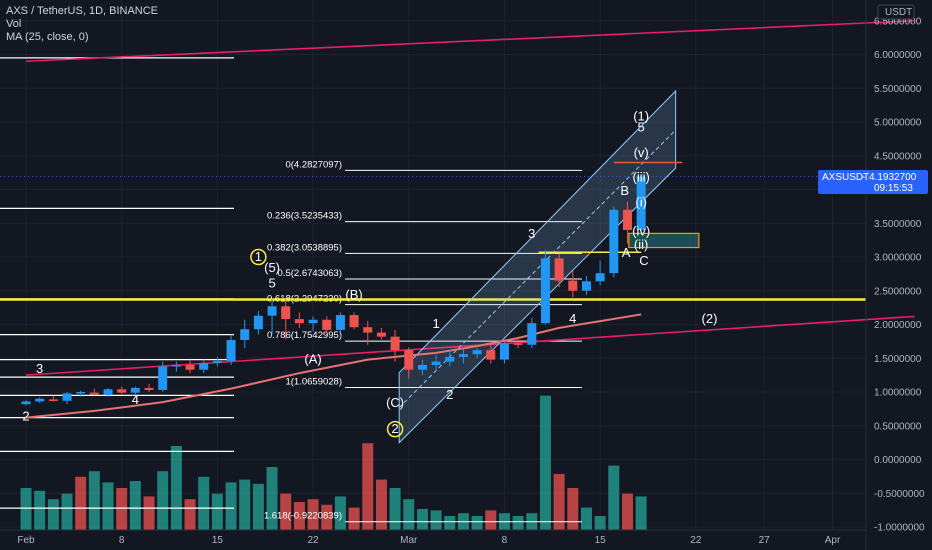 The height and width of the screenshot is (550, 932). Describe the element at coordinates (409, 540) in the screenshot. I see `x-tick-label: Mar` at that location.